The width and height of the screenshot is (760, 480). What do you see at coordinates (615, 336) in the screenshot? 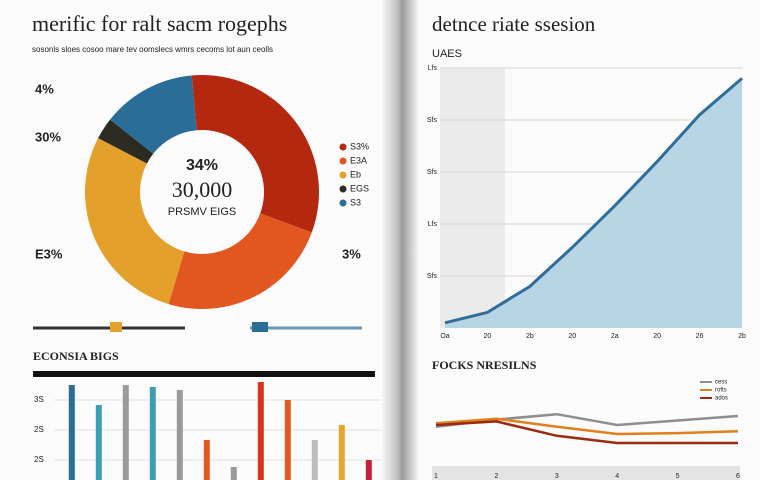
I see `x-tick-label: 2a` at bounding box center [615, 336].